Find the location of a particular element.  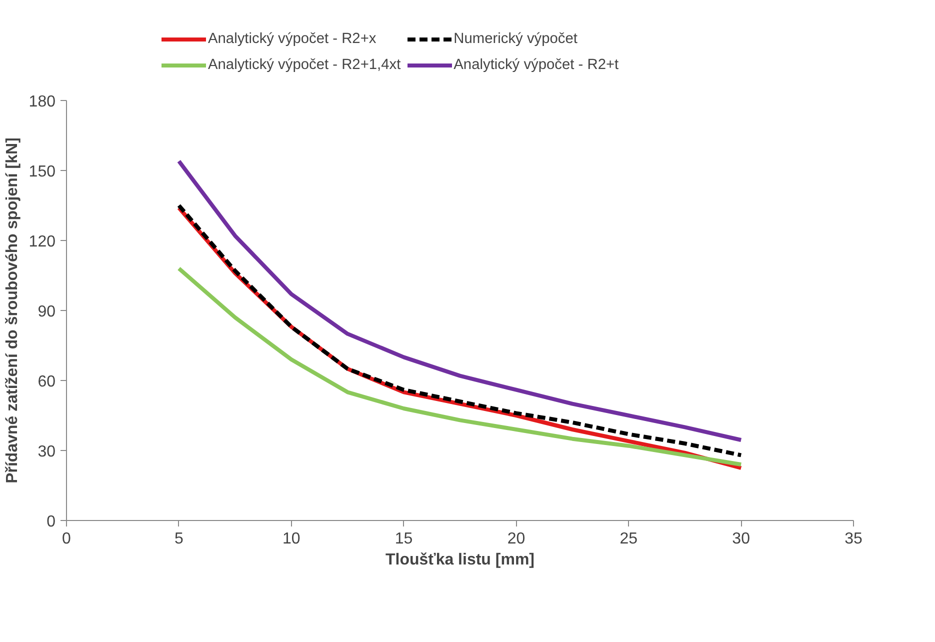

y-axis-title: Přídavné zatížení do šroubového spojení [kN] is located at coordinates (12, 311).